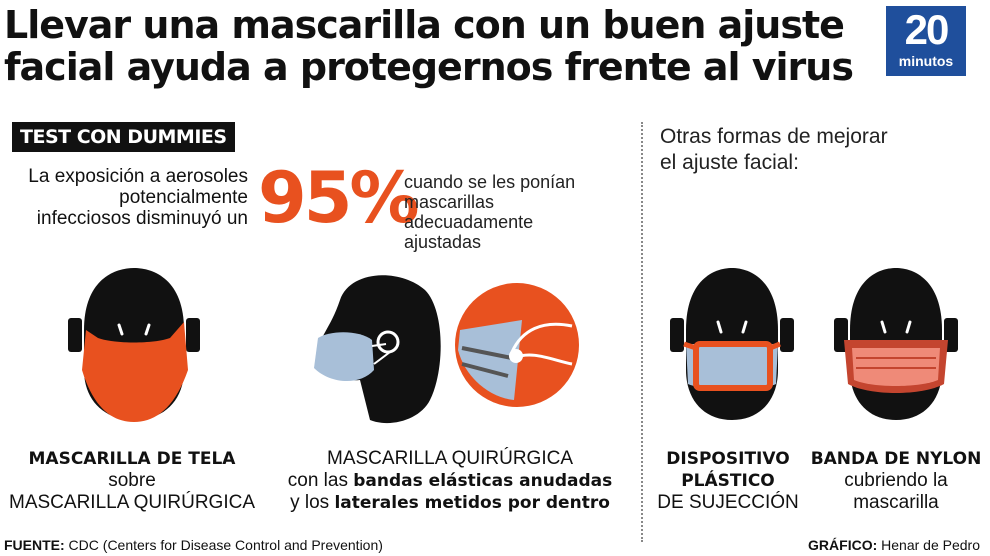 The width and height of the screenshot is (990, 556). I want to click on title-line-1: Llevar una mascarilla con un buen ajuste, so click(424, 25).